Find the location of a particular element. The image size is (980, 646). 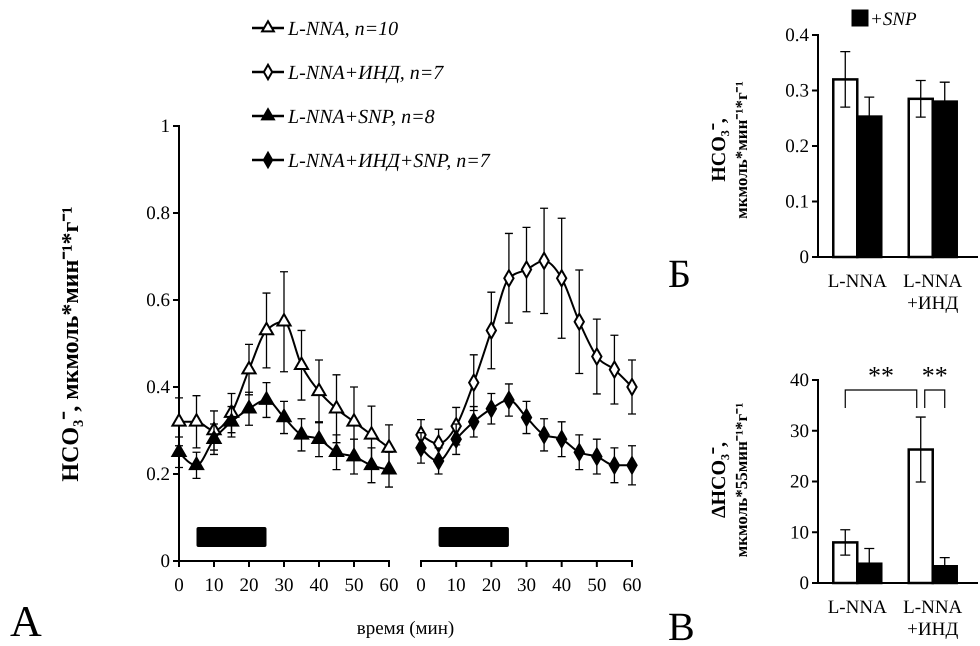

y-axis-title: ΔHCO₃⁻, мкмоль*55мин⁻¹*г⁻¹ is located at coordinates (729, 480).